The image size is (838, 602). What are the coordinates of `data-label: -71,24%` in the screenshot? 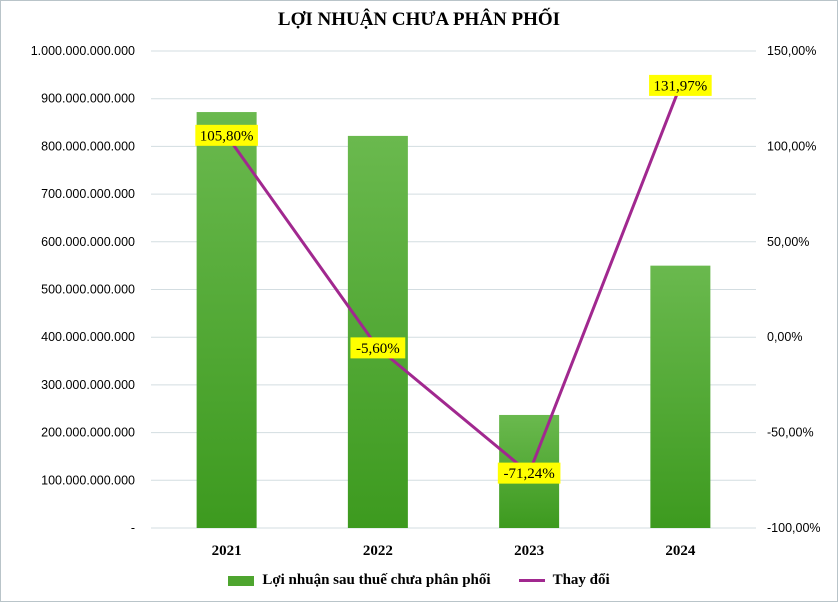 It's located at (529, 474).